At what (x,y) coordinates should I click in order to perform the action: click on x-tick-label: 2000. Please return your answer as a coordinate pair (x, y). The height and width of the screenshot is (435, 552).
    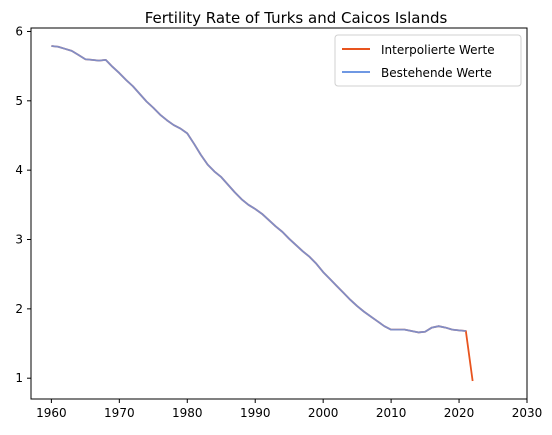
    Looking at the image, I should click on (323, 413).